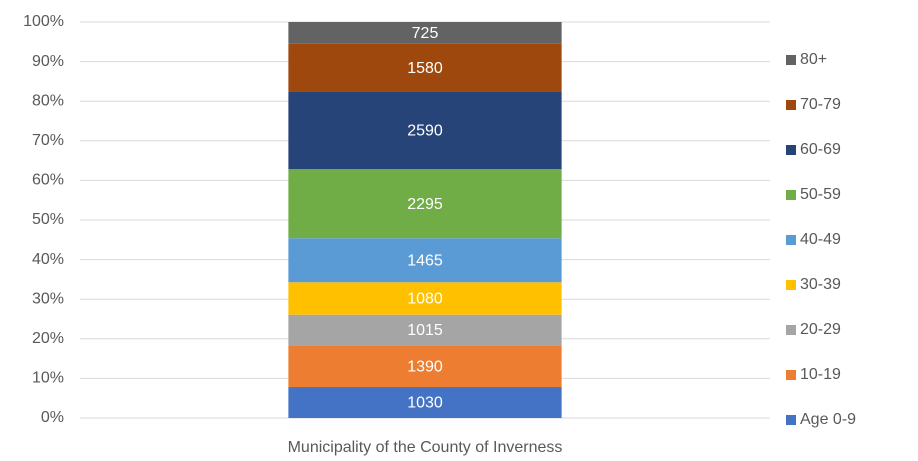 This screenshot has width=918, height=461. What do you see at coordinates (48, 378) in the screenshot?
I see `y-tick-label: 10%` at bounding box center [48, 378].